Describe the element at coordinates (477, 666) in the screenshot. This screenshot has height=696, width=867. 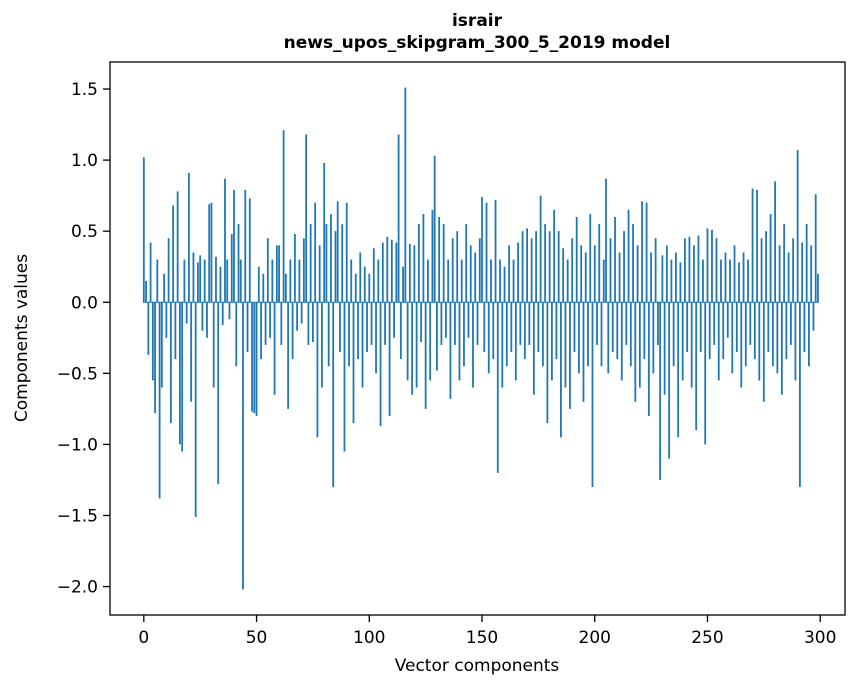
I see `x-axis-label: Vector components` at that location.